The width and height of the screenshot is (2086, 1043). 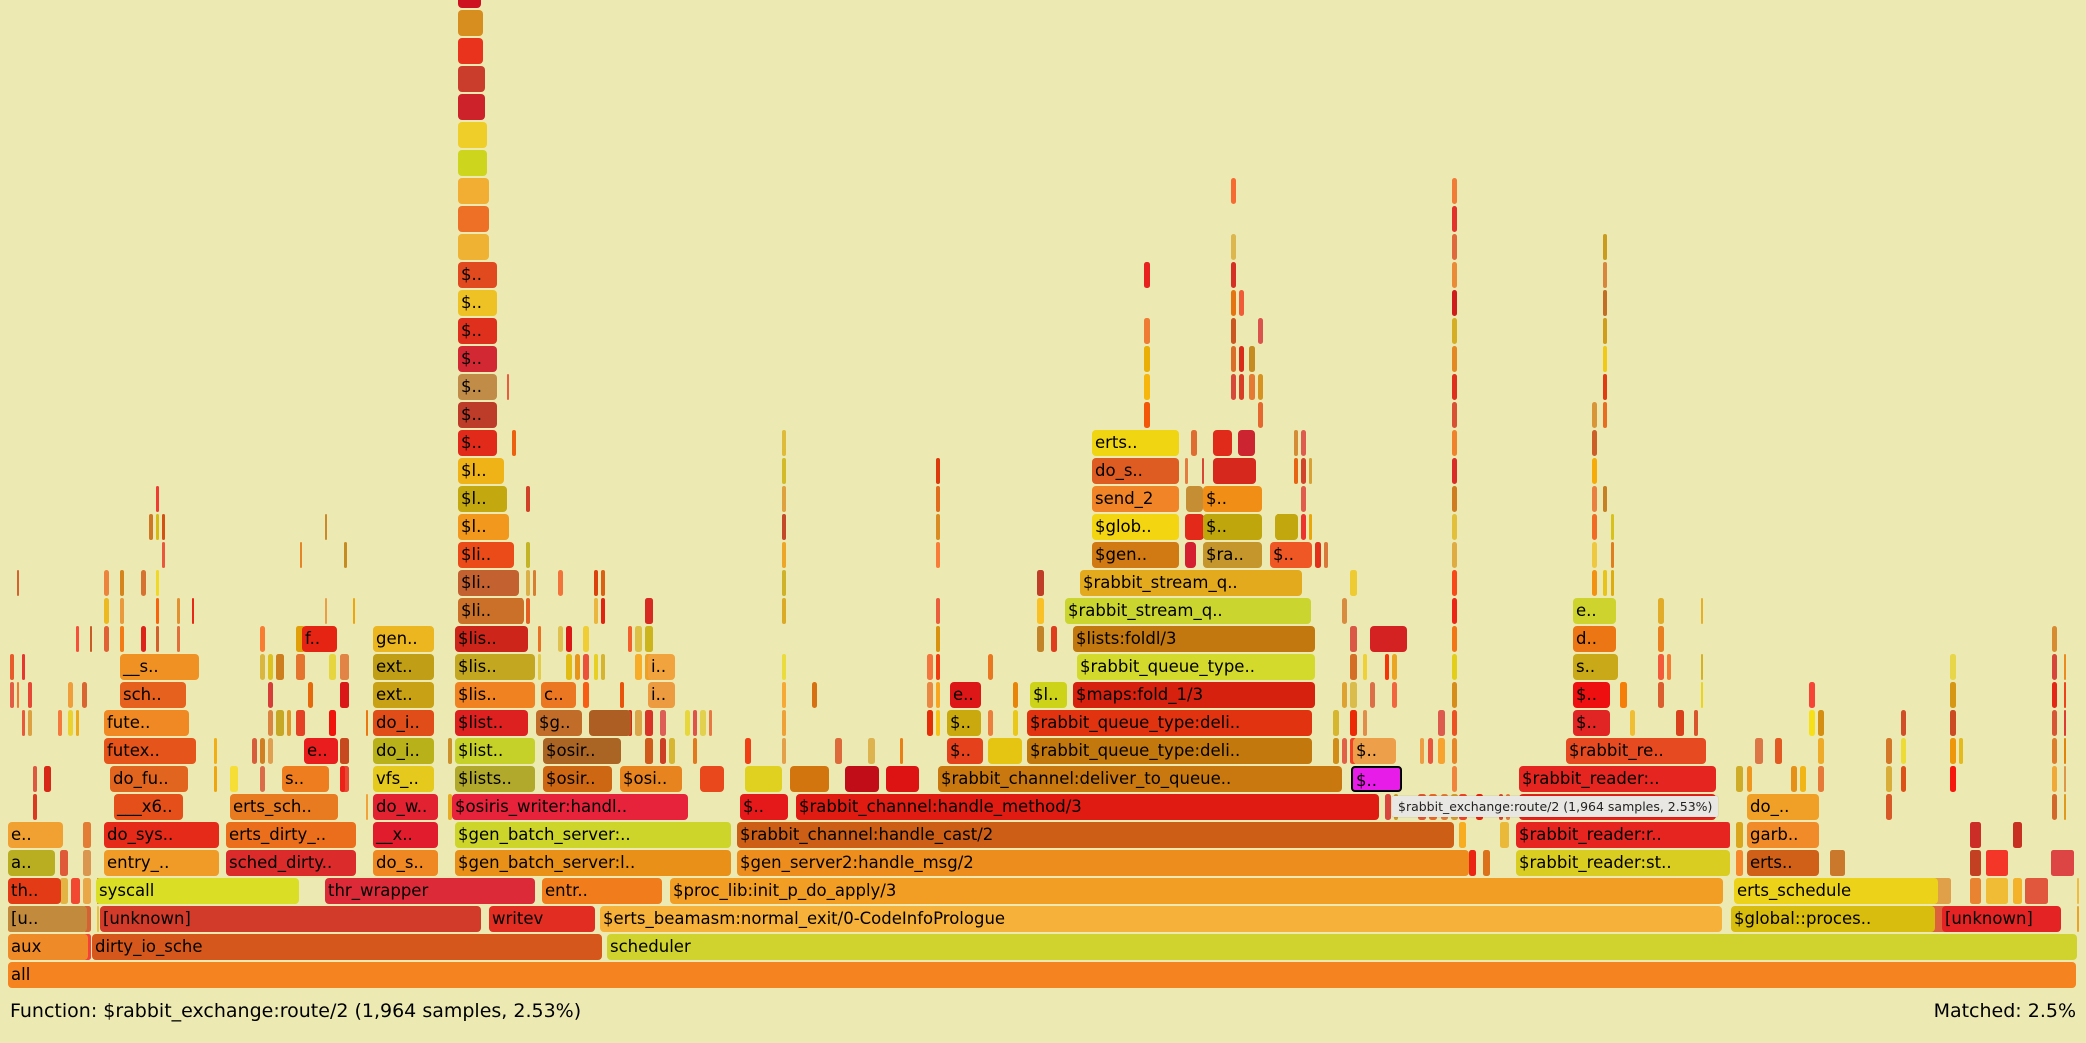 What do you see at coordinates (2001, 919) in the screenshot?
I see `flame-frame: [unknown]` at bounding box center [2001, 919].